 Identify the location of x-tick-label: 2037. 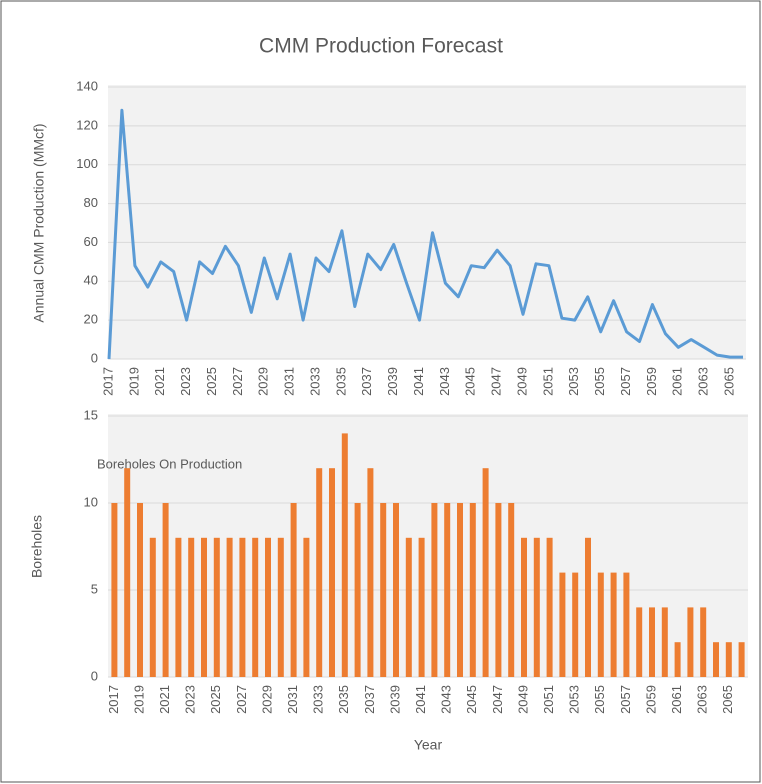
(366, 381).